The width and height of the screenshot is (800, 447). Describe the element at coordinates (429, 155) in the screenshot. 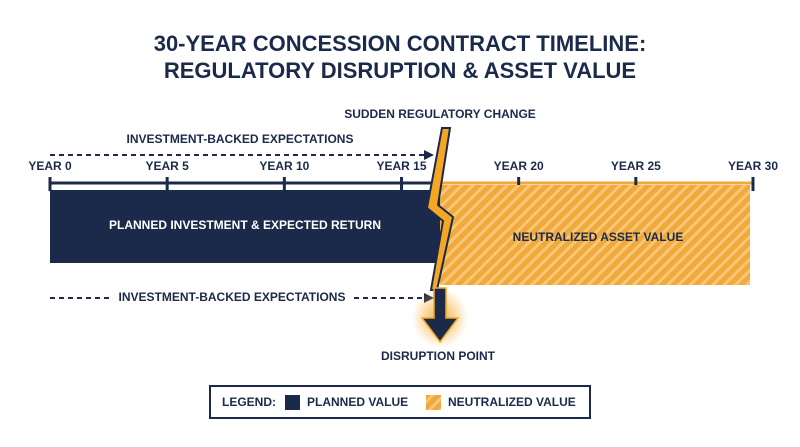

I see `arrow-head` at that location.